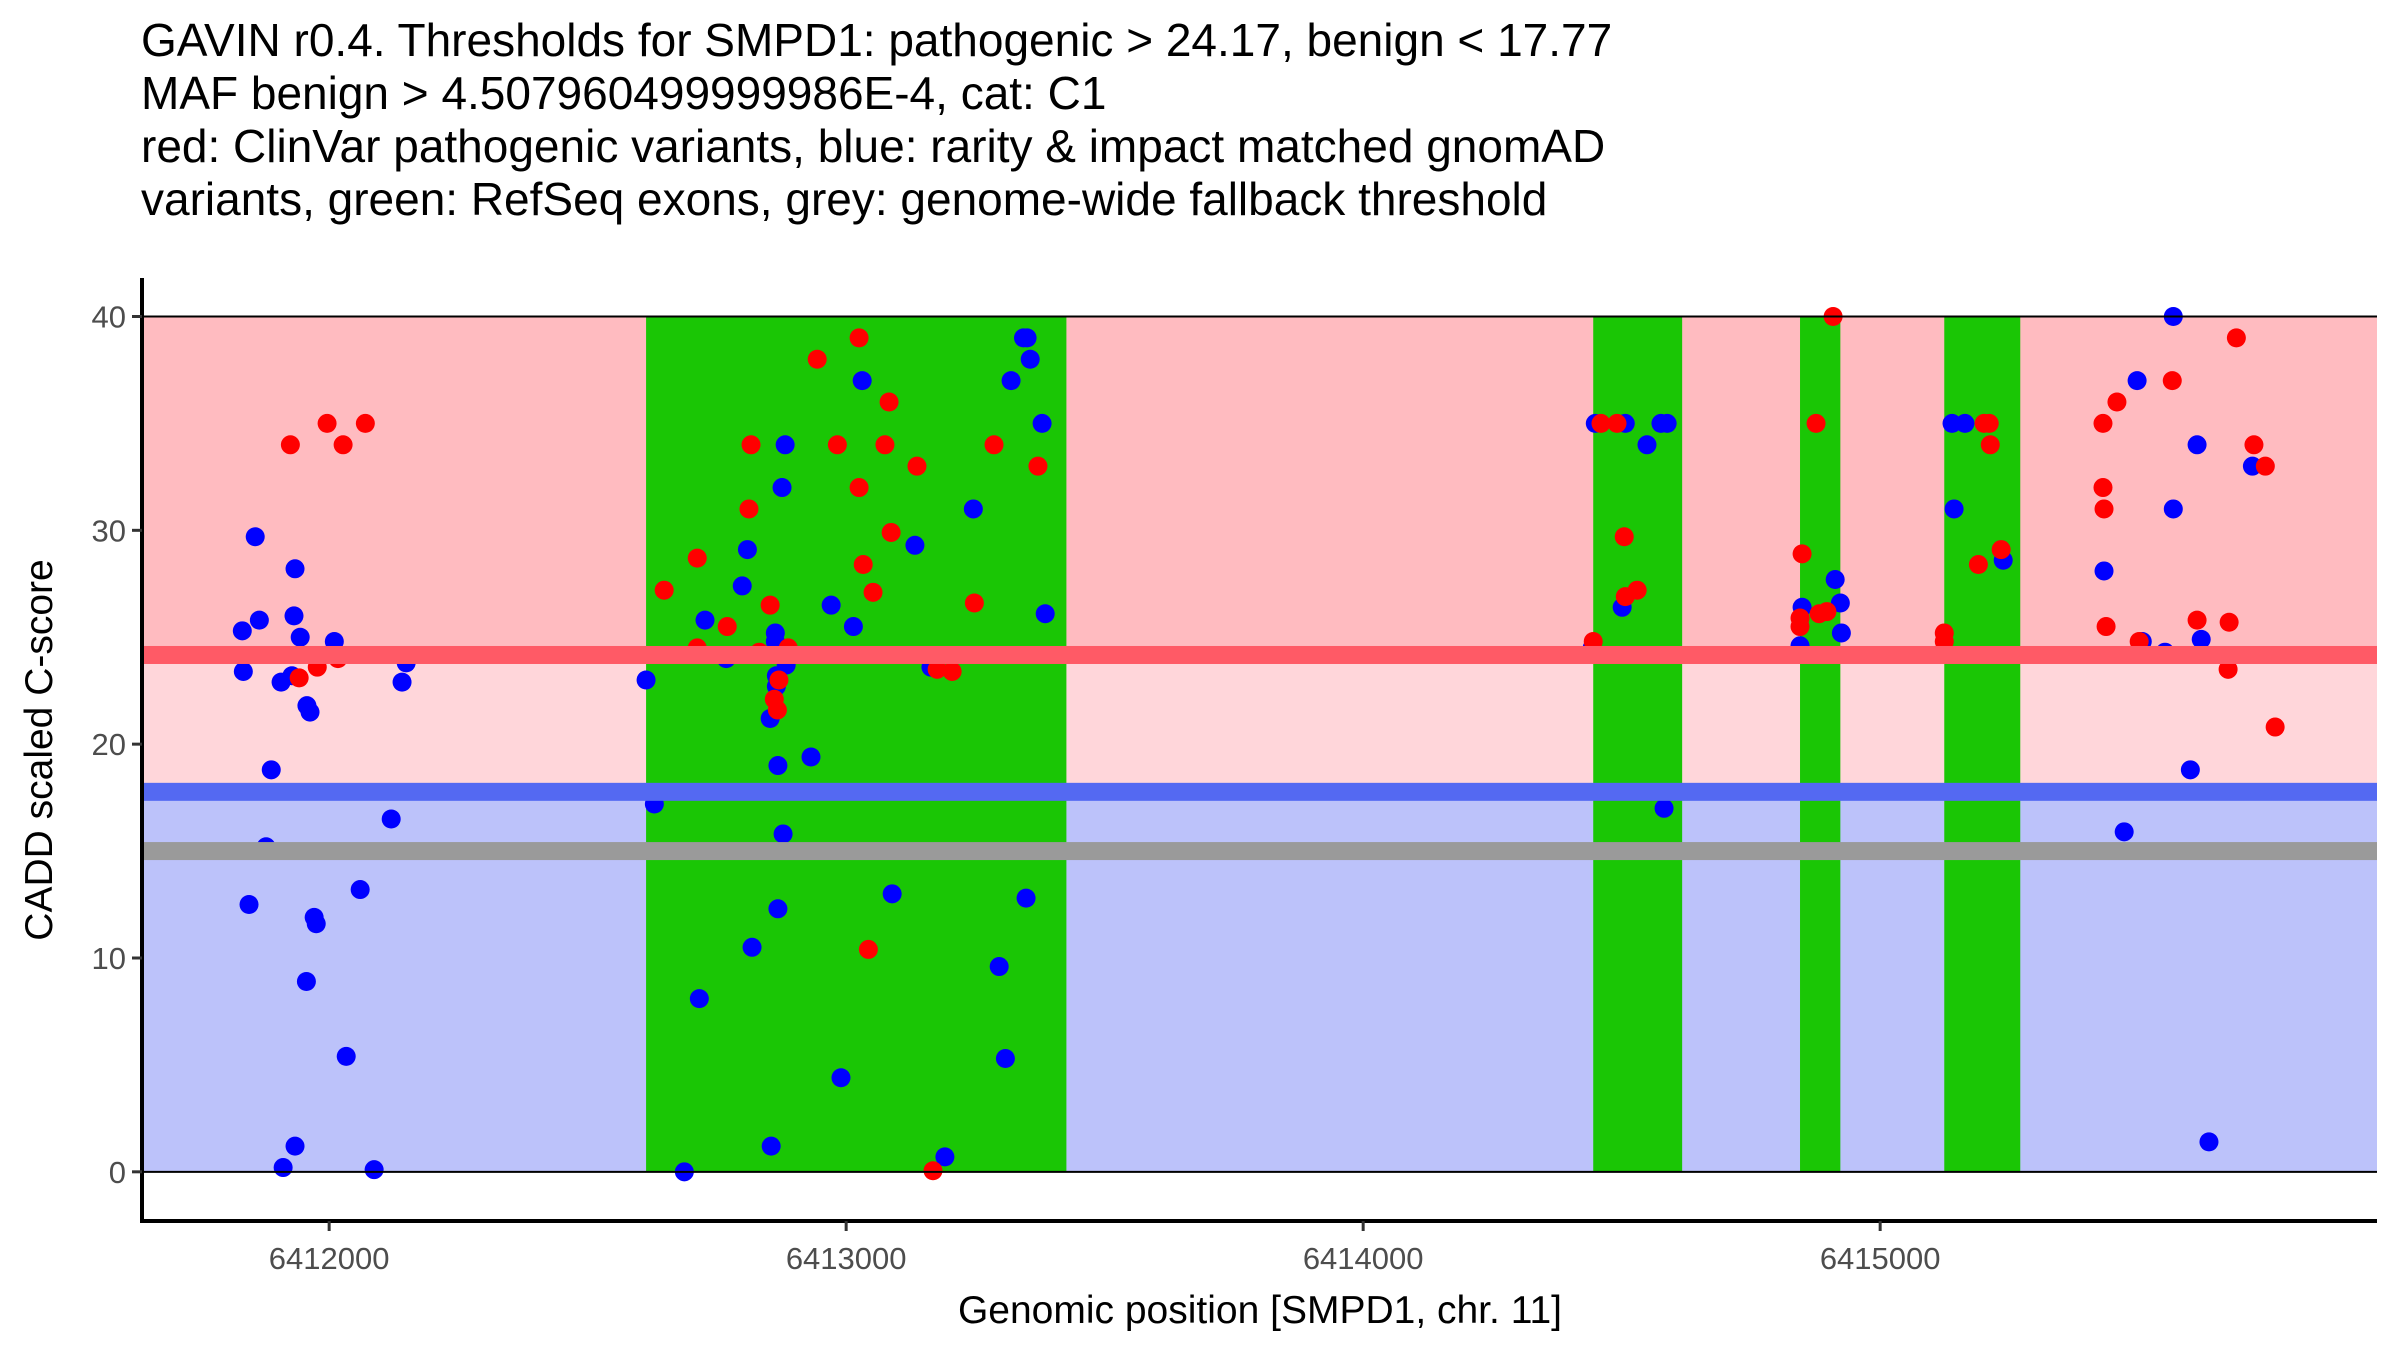 This screenshot has width=2400, height=1350. I want to click on x-axis-title: Genomic position [SMPD1, chr. 11], so click(1260, 1310).